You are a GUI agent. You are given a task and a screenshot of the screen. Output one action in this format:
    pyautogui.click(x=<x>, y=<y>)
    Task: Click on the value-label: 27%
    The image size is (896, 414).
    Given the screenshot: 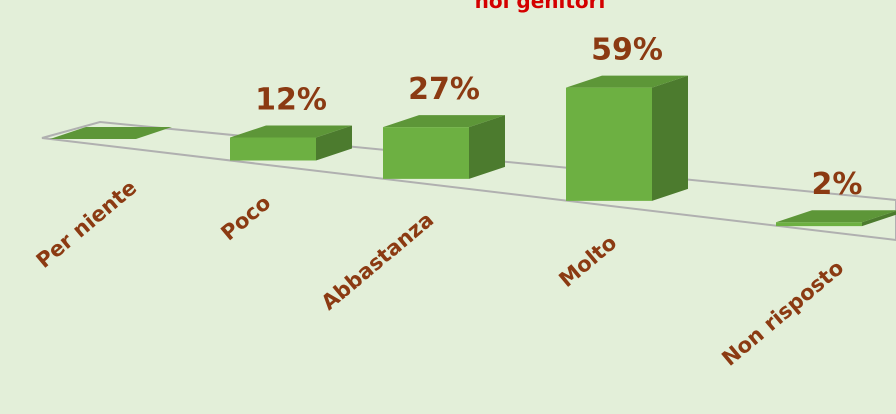 What is the action you would take?
    pyautogui.click(x=444, y=89)
    